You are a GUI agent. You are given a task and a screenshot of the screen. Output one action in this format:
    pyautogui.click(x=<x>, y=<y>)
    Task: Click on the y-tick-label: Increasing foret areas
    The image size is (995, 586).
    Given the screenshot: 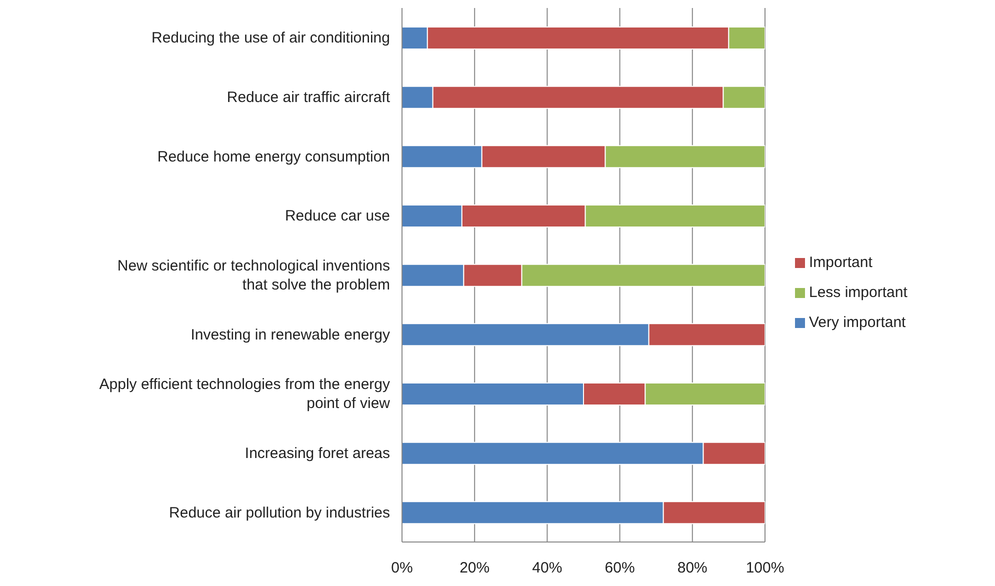 What is the action you would take?
    pyautogui.click(x=317, y=453)
    